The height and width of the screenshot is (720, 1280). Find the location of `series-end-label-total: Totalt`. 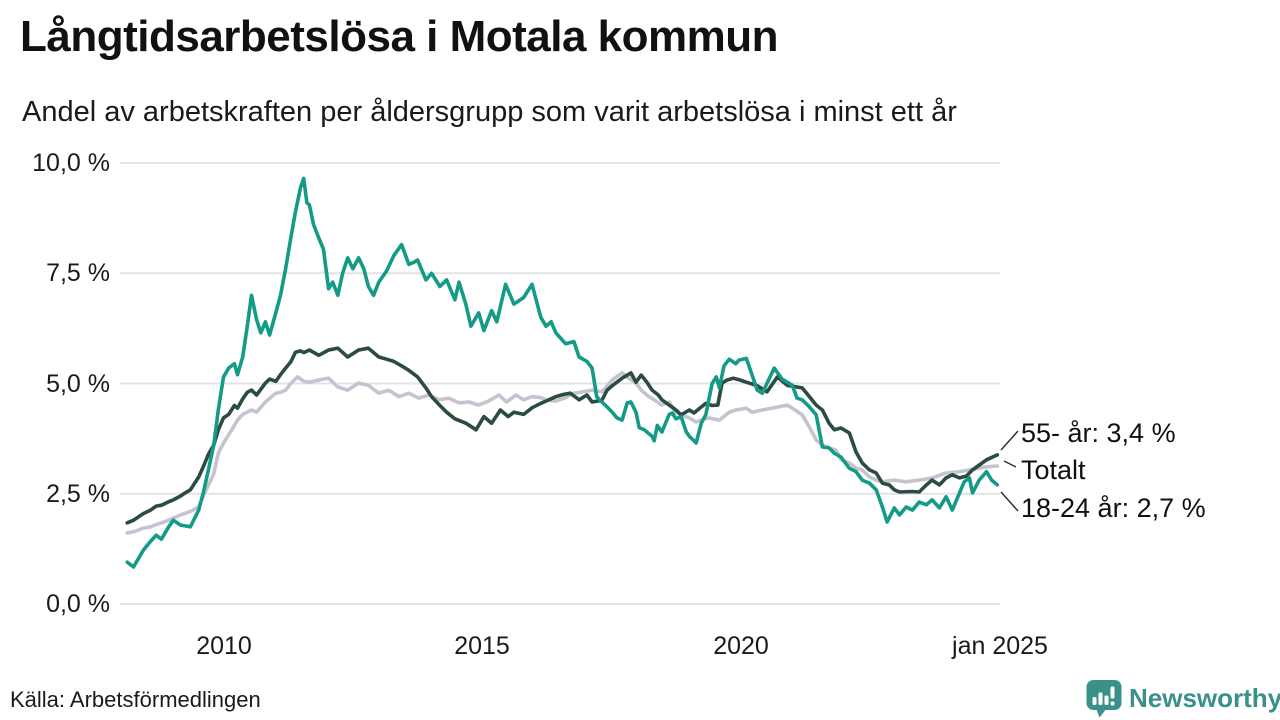

series-end-label-total: Totalt is located at coordinates (1053, 470).